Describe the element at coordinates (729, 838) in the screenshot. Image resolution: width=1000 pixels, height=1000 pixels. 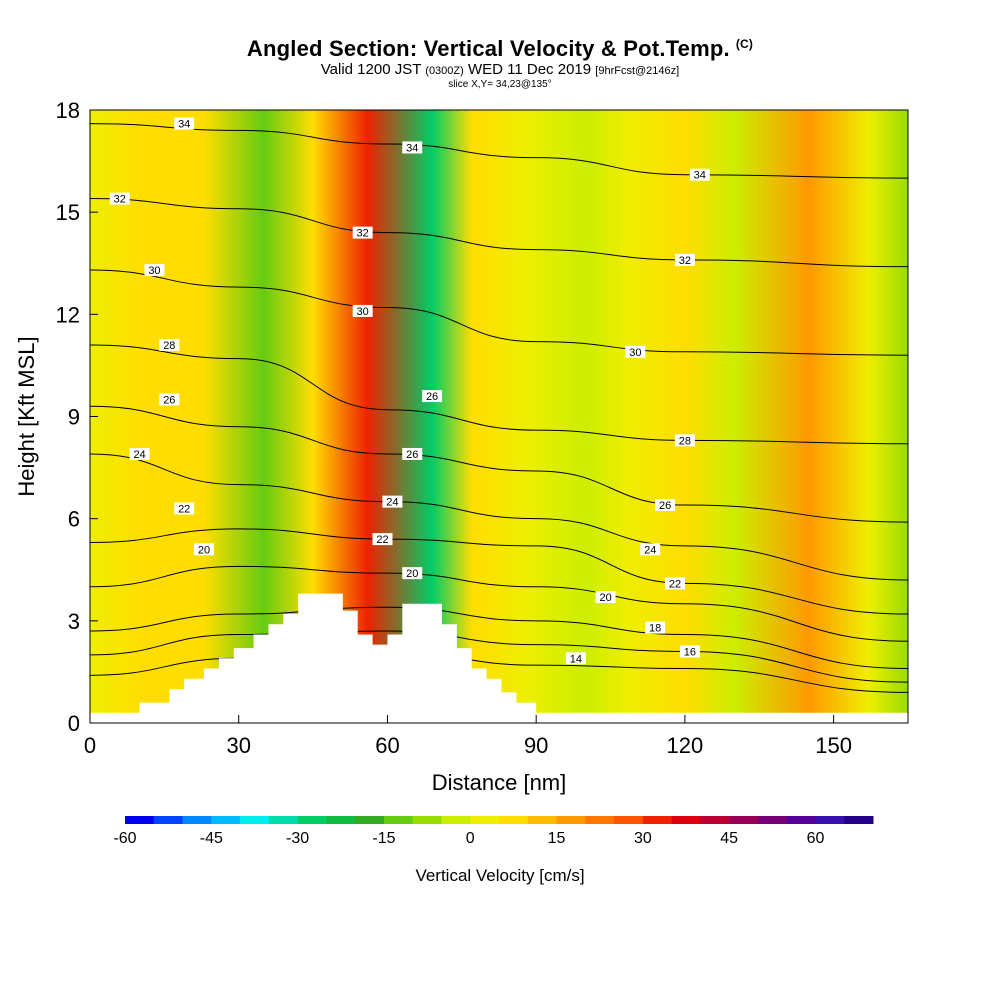
I see `colorbar-tick-label: 45` at that location.